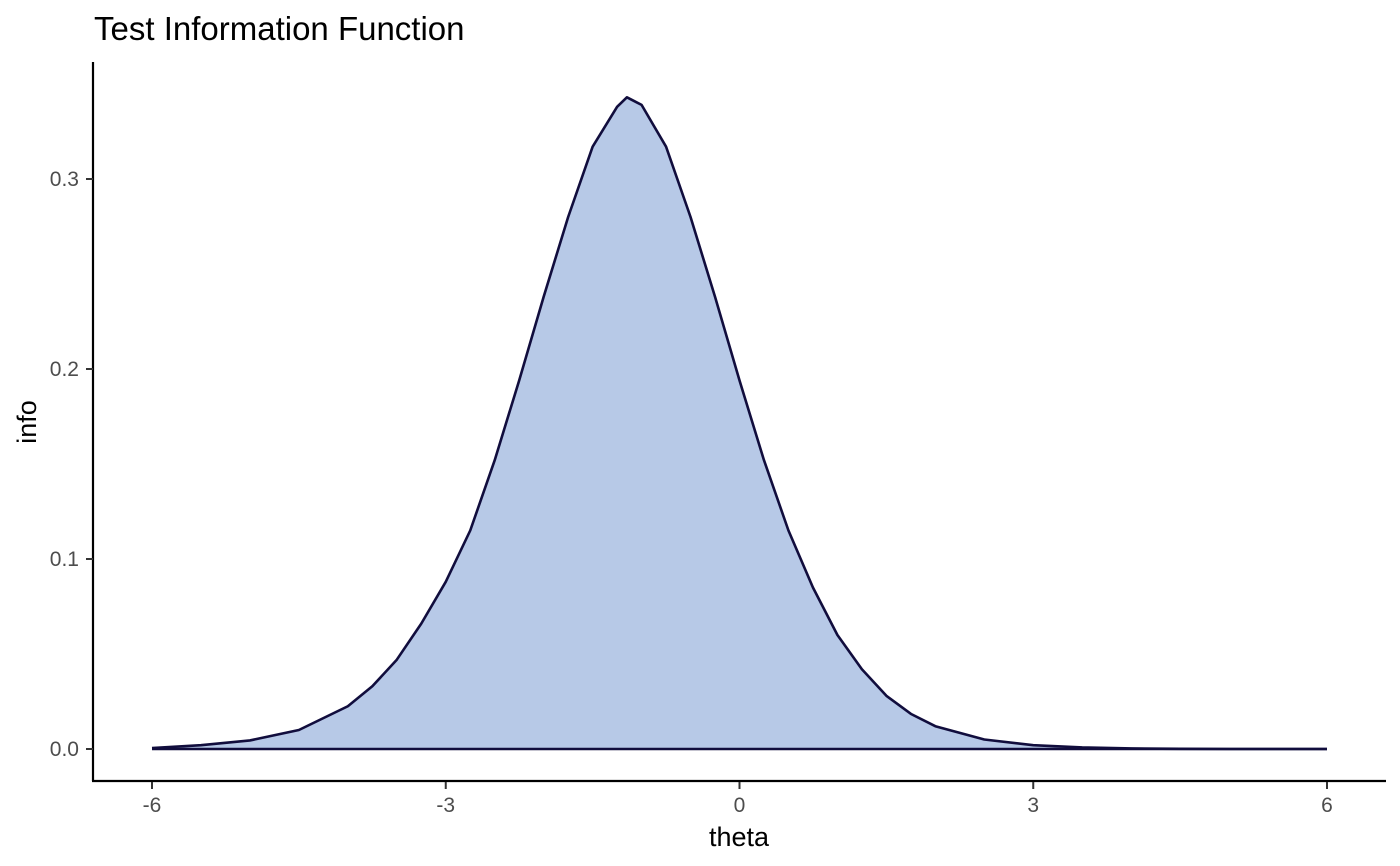 Image resolution: width=1400 pixels, height=866 pixels. I want to click on x-tick-label: -3, so click(445, 805).